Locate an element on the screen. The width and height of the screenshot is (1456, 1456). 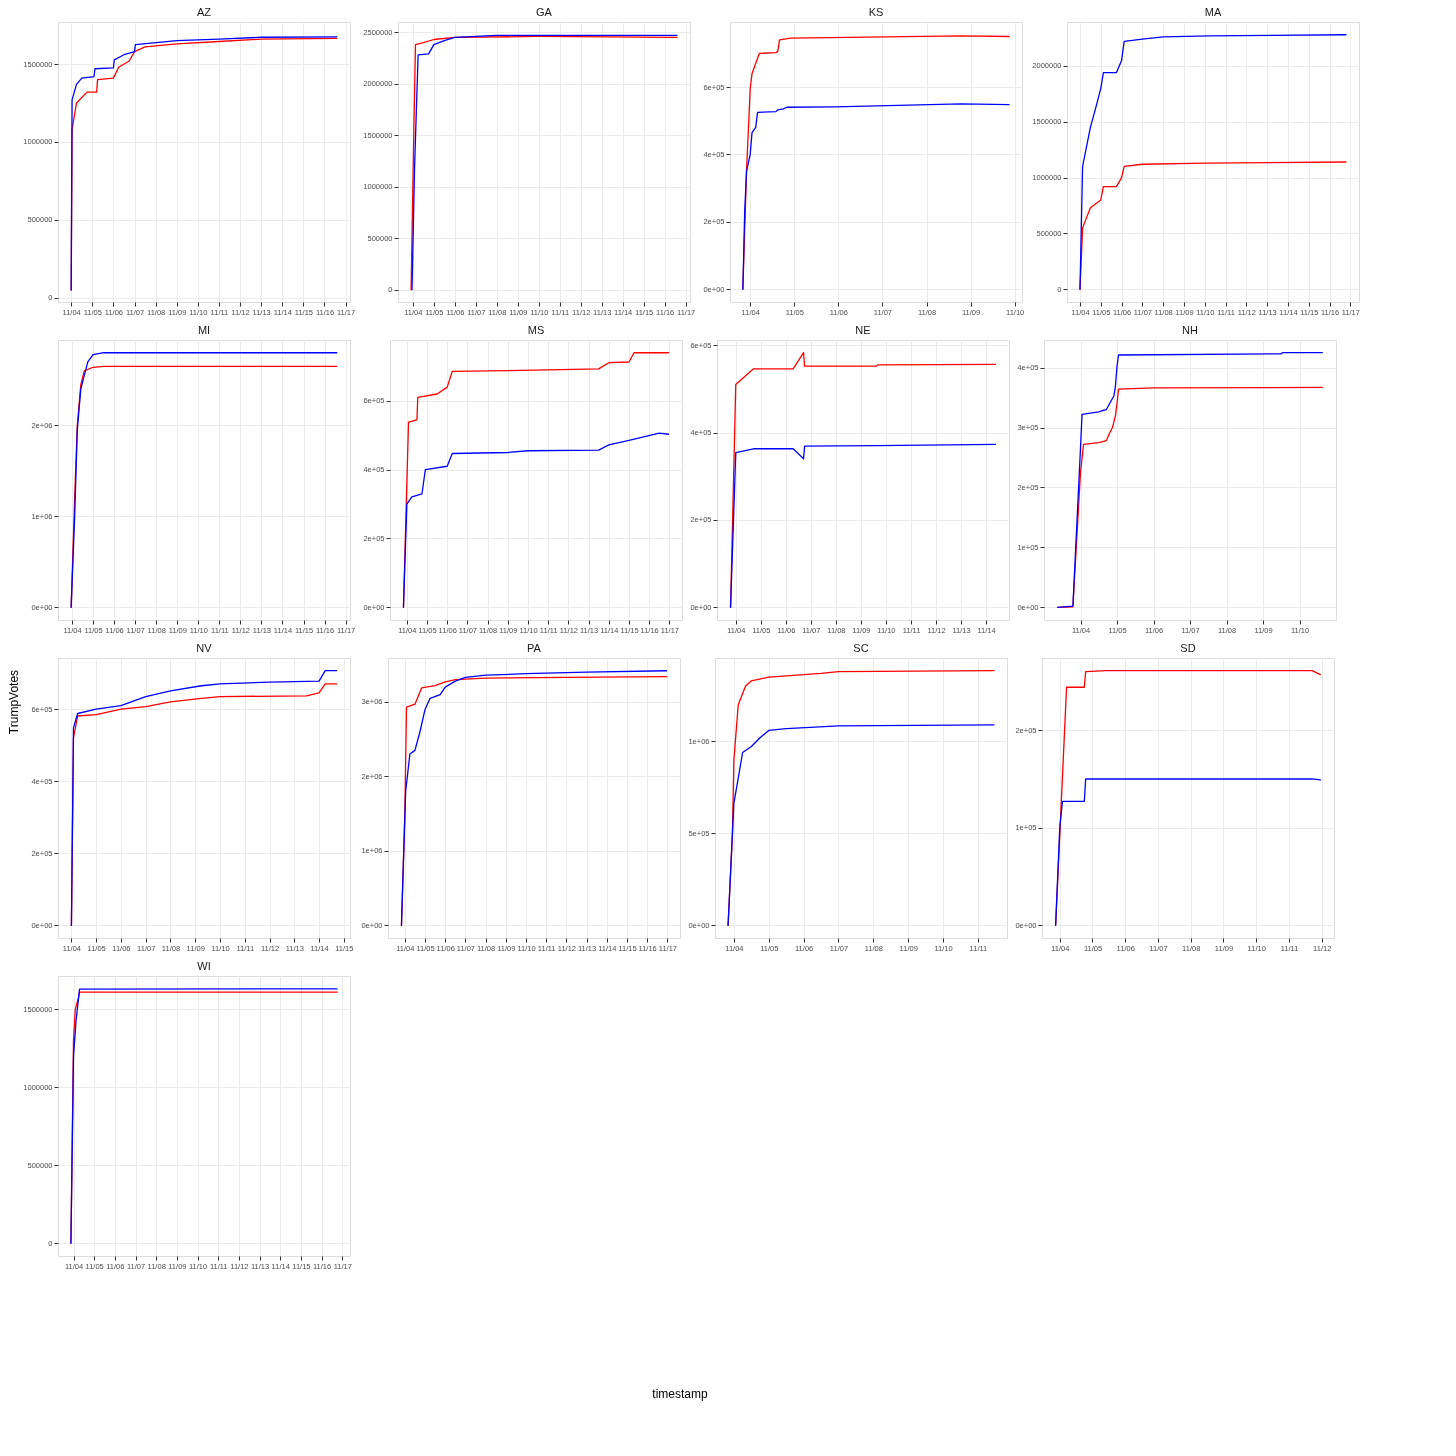
x-axis-title: timestamp is located at coordinates (680, 1394).